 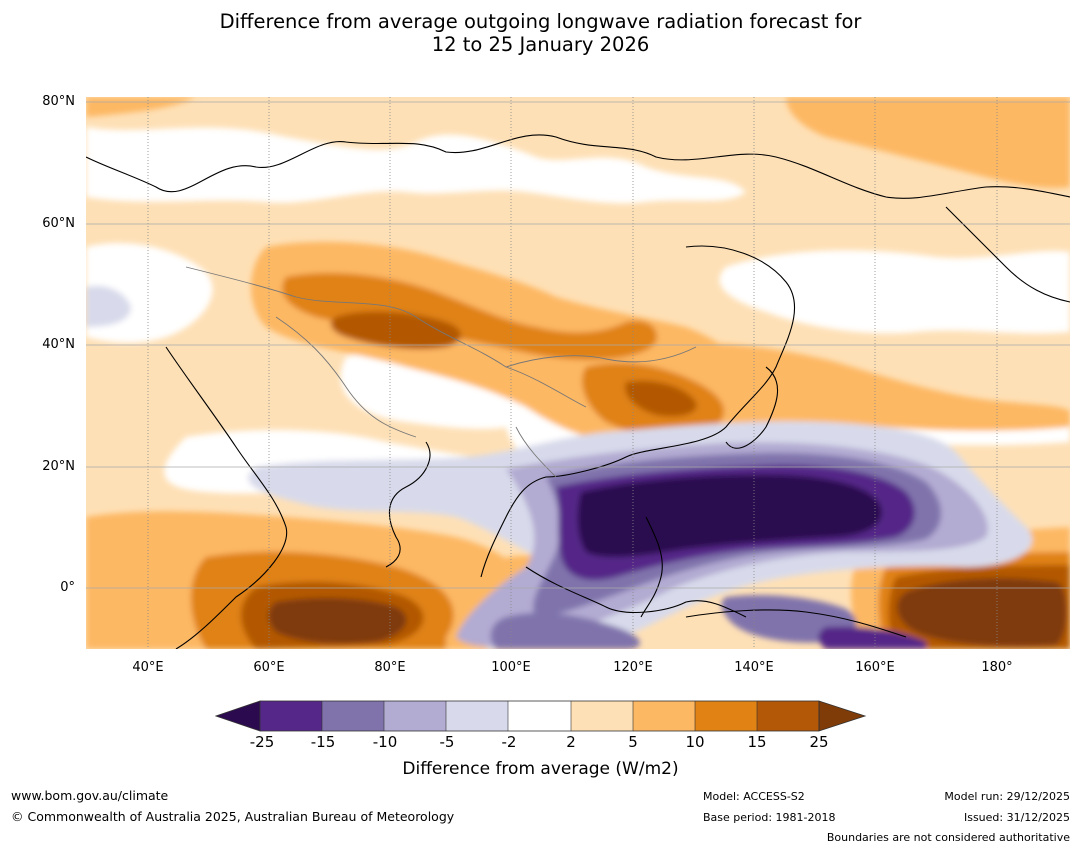 I want to click on colorbar-tick: -2, so click(x=509, y=742).